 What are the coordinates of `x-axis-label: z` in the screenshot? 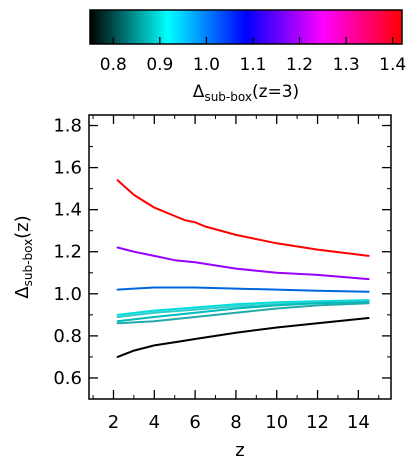 It's located at (239, 450).